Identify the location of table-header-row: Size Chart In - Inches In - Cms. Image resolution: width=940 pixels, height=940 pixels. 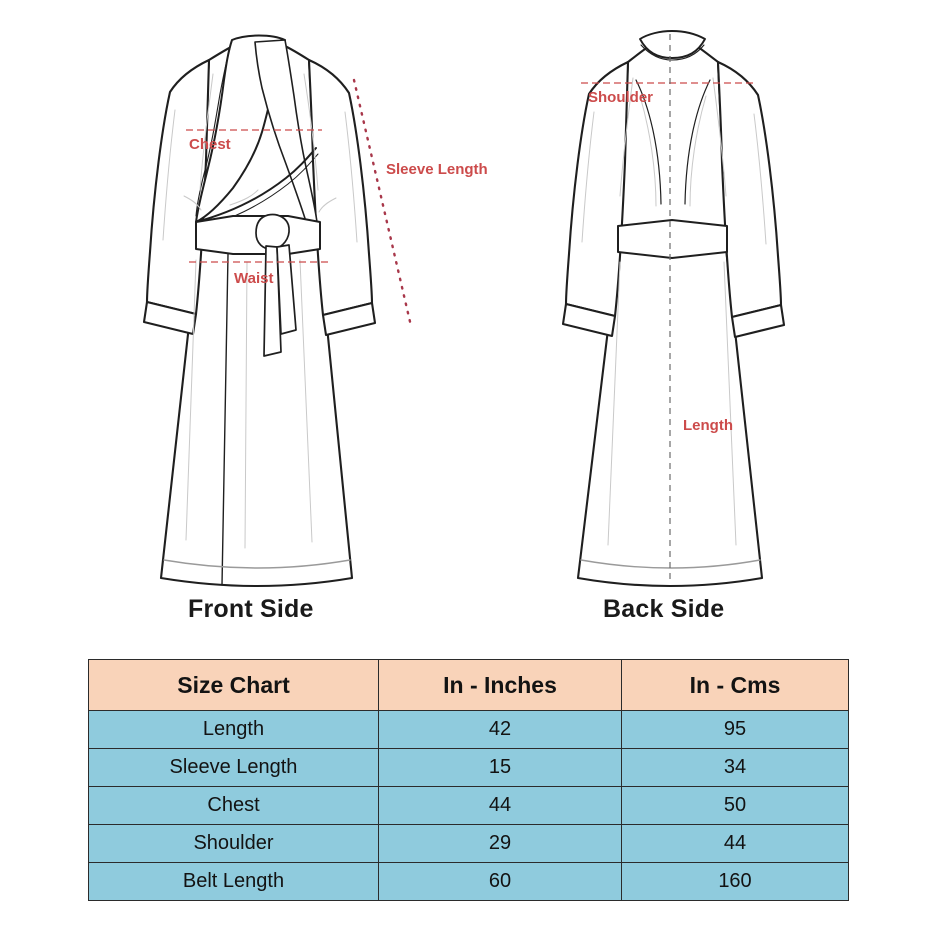
(468, 685).